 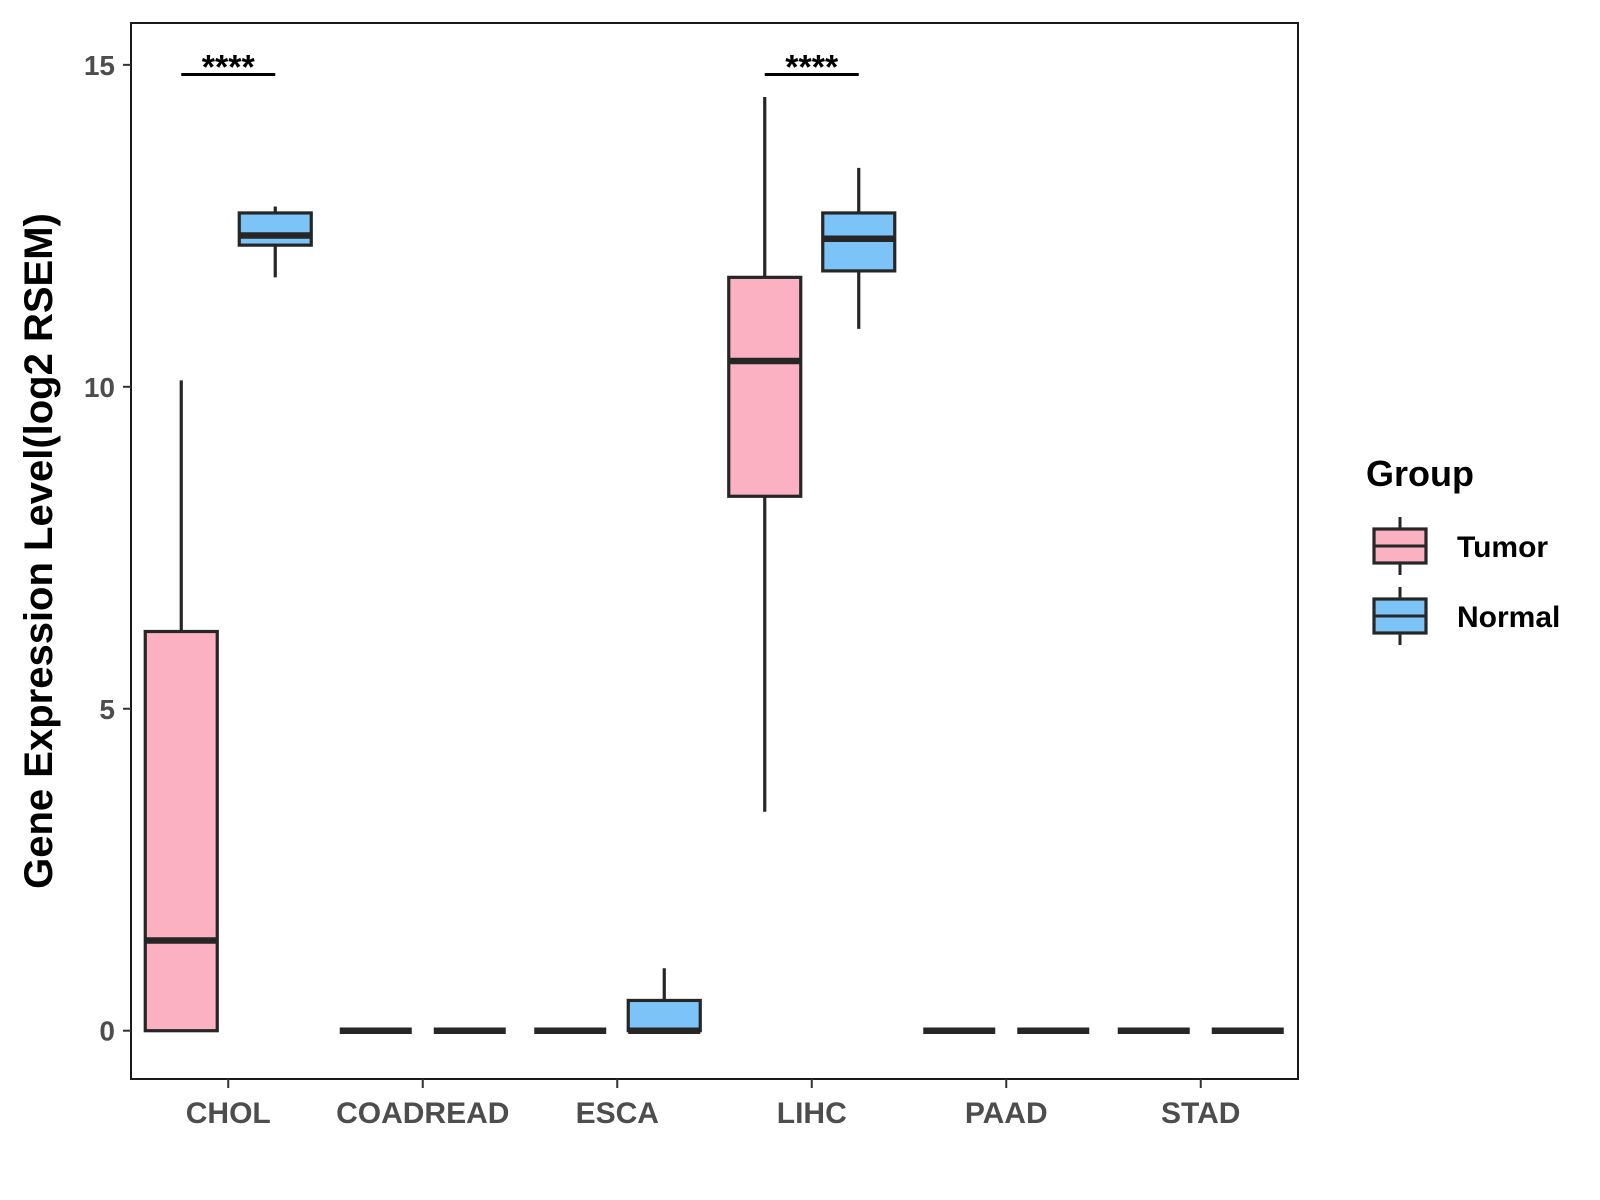 I want to click on box-tumor-chol, so click(x=181, y=706).